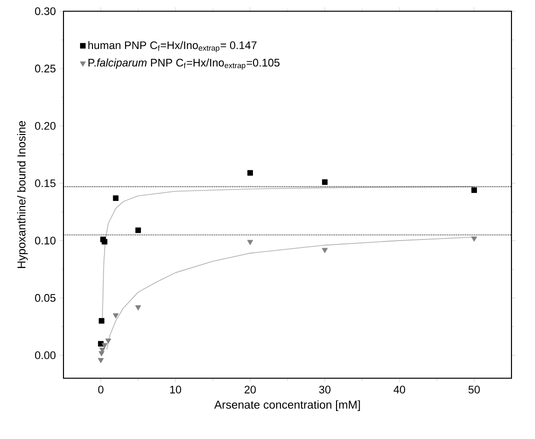 This screenshot has width=535, height=439. What do you see at coordinates (45, 11) in the screenshot?
I see `y-tick-label: 0.30` at bounding box center [45, 11].